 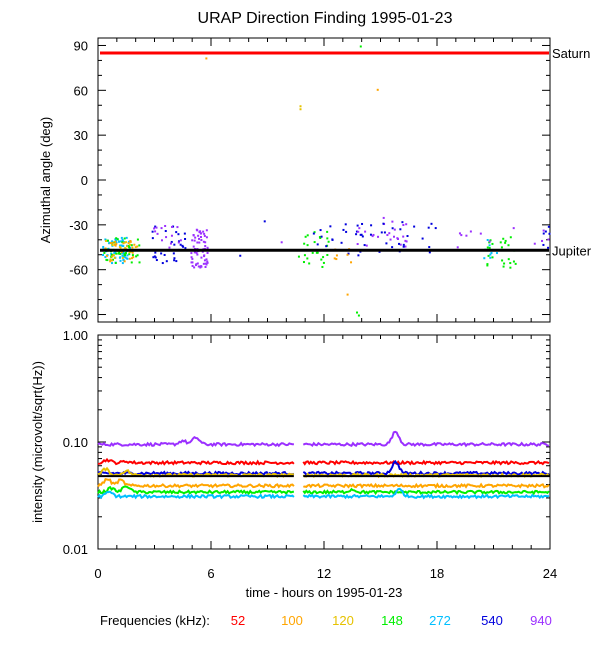 What do you see at coordinates (238, 620) in the screenshot?
I see `legend-item-52: 52` at bounding box center [238, 620].